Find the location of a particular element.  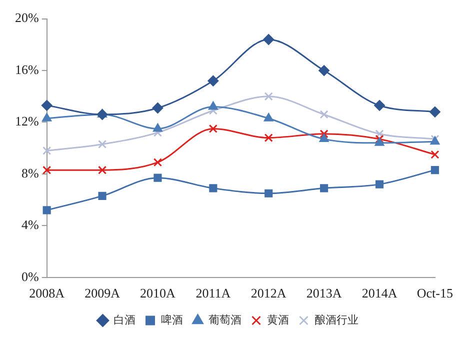

x-tick-label: 2010A is located at coordinates (158, 293).